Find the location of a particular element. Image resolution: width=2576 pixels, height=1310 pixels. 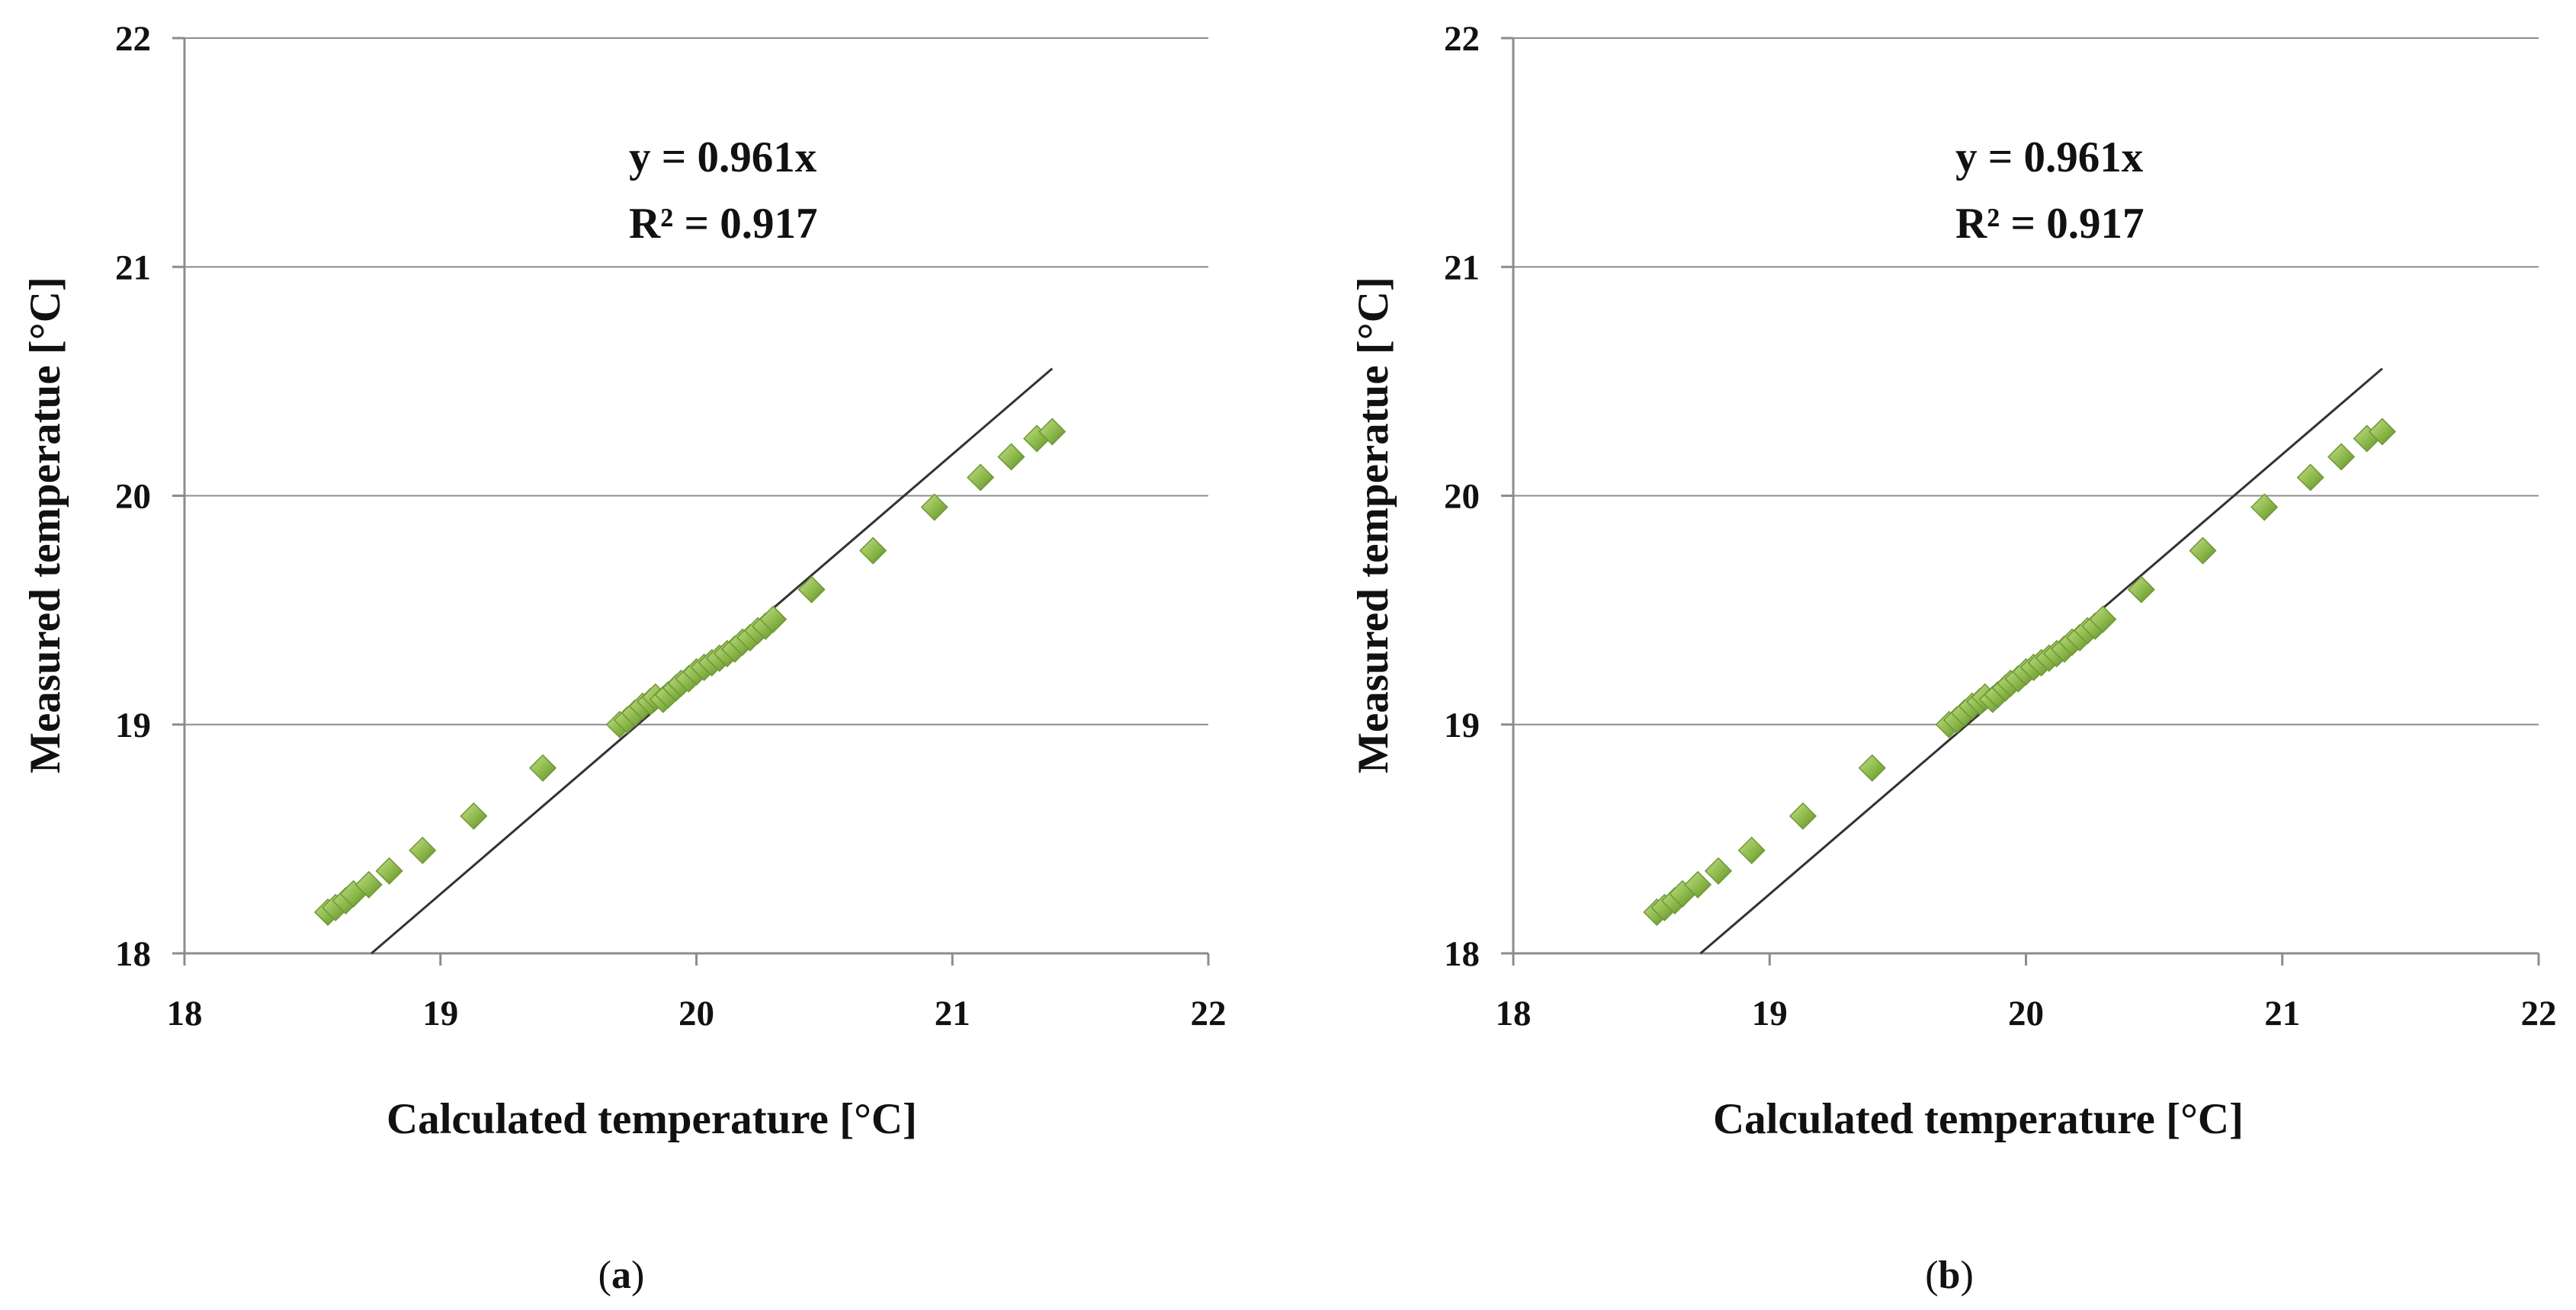

panel-caption-b: (b) is located at coordinates (1949, 1275).